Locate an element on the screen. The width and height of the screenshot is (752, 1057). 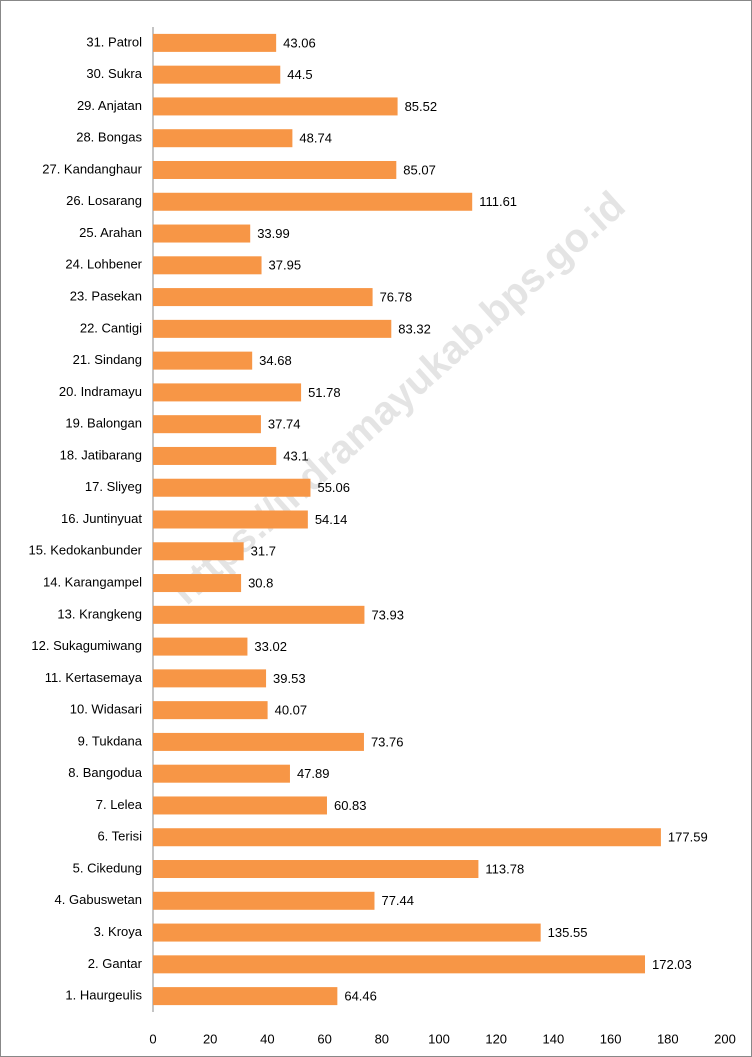
y-tick-label: 2. Gantar is located at coordinates (115, 963).